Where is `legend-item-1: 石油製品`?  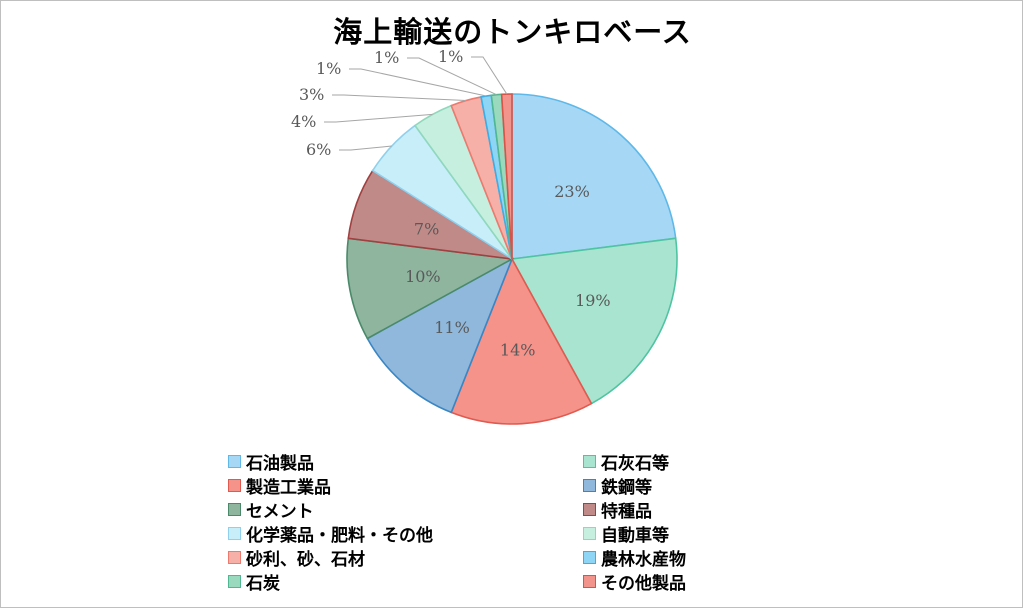
legend-item-1: 石油製品 is located at coordinates (271, 461).